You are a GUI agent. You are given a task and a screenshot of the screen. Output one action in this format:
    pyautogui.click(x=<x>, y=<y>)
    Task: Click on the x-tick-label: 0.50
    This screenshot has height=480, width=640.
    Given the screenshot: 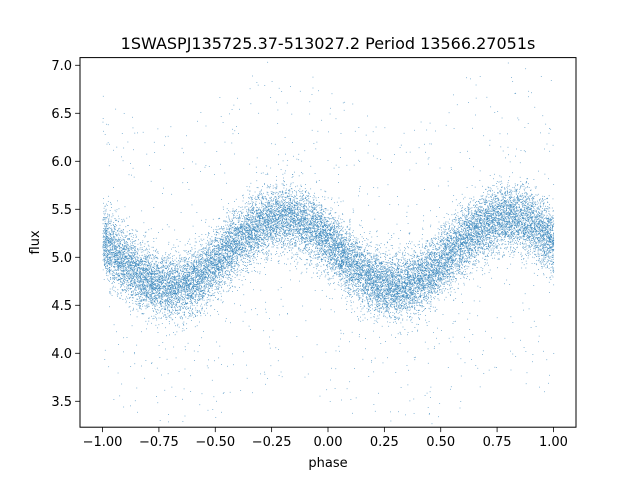 What is the action you would take?
    pyautogui.click(x=440, y=442)
    